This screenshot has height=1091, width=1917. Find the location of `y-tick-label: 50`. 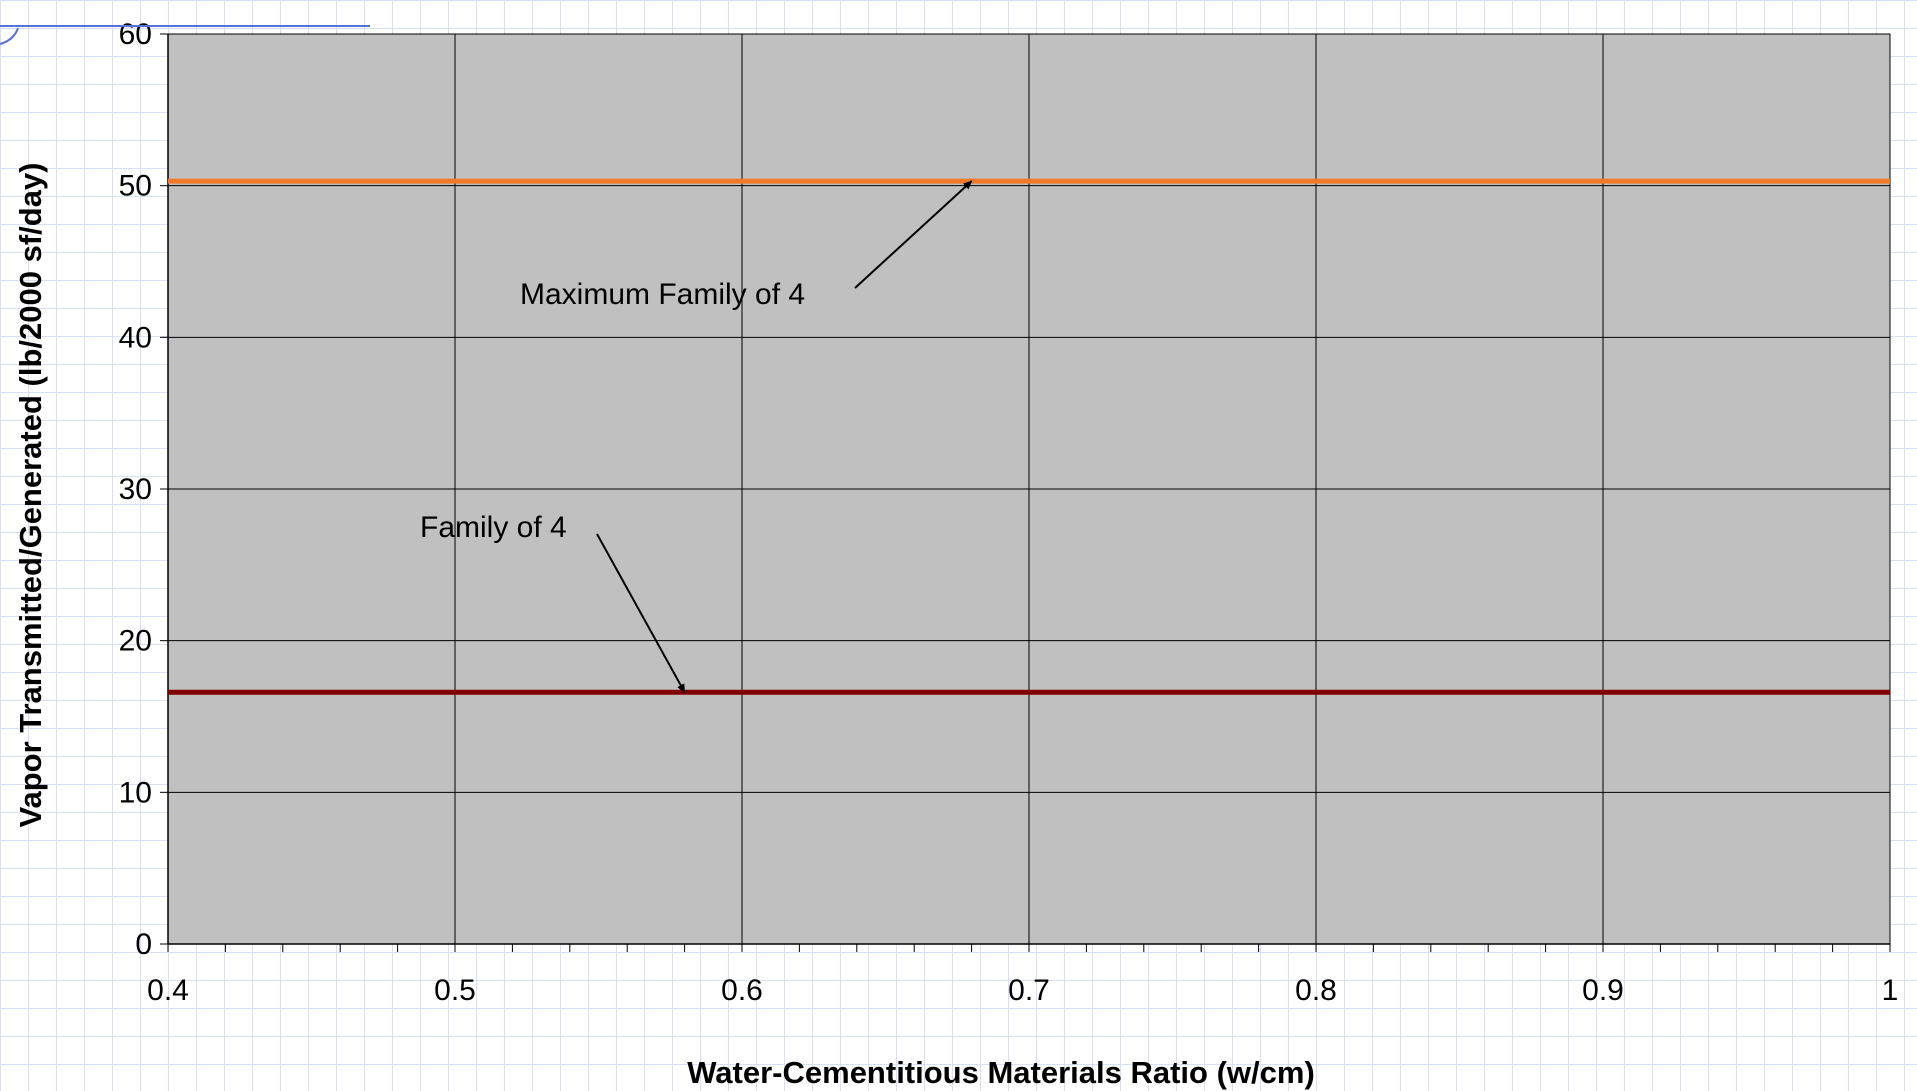

y-tick-label: 50 is located at coordinates (135, 186).